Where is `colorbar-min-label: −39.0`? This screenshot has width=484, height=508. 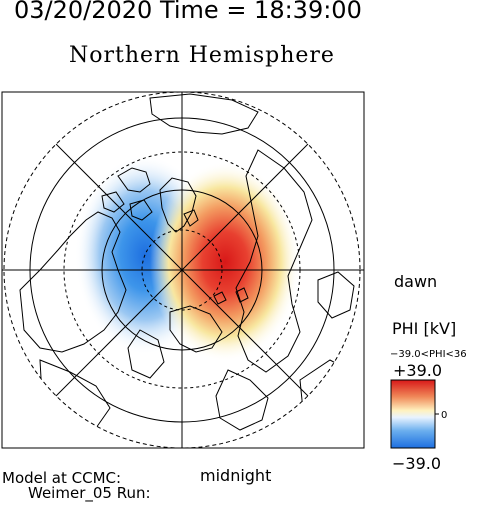
colorbar-min-label: −39.0 is located at coordinates (416, 463).